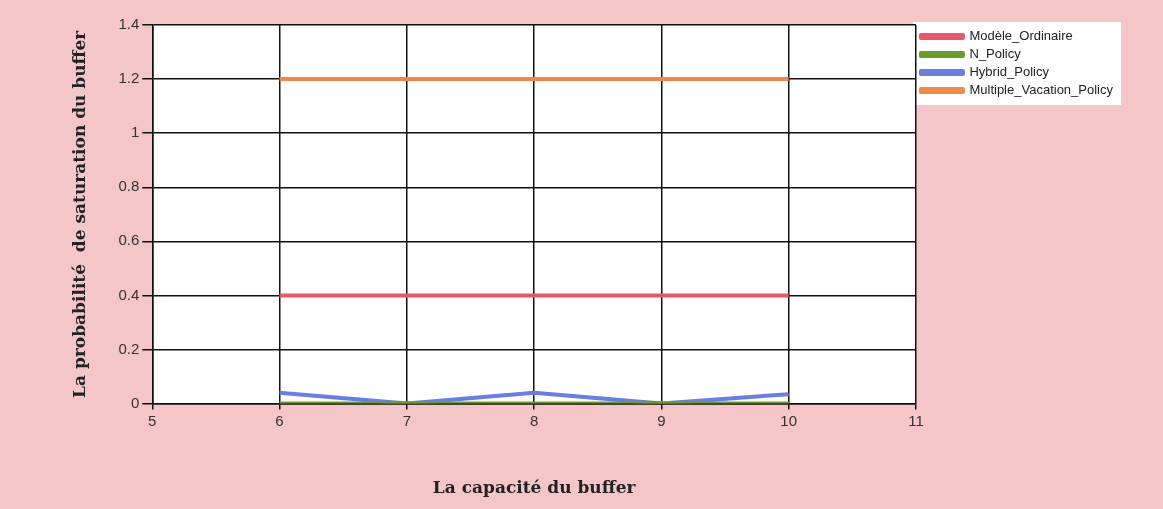  Describe the element at coordinates (129, 348) in the screenshot. I see `y-tick-label: 0.2` at that location.